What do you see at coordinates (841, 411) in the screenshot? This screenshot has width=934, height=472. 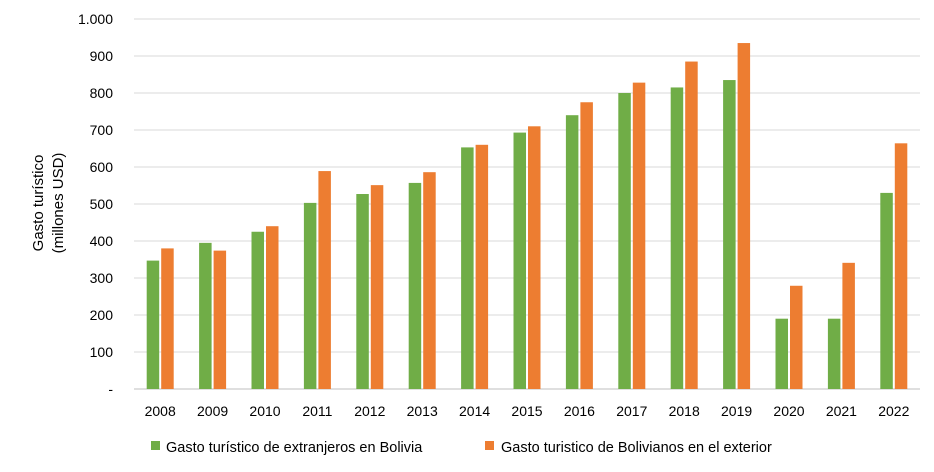 I see `x-tick-label: 2021` at bounding box center [841, 411].